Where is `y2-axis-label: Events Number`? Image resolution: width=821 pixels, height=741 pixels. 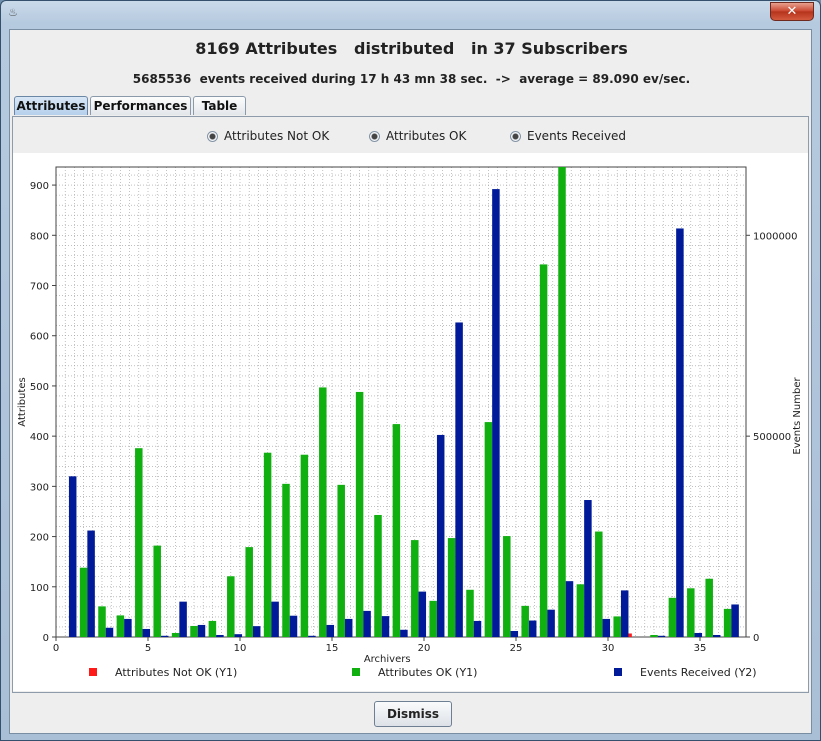 y2-axis-label: Events Number is located at coordinates (797, 416).